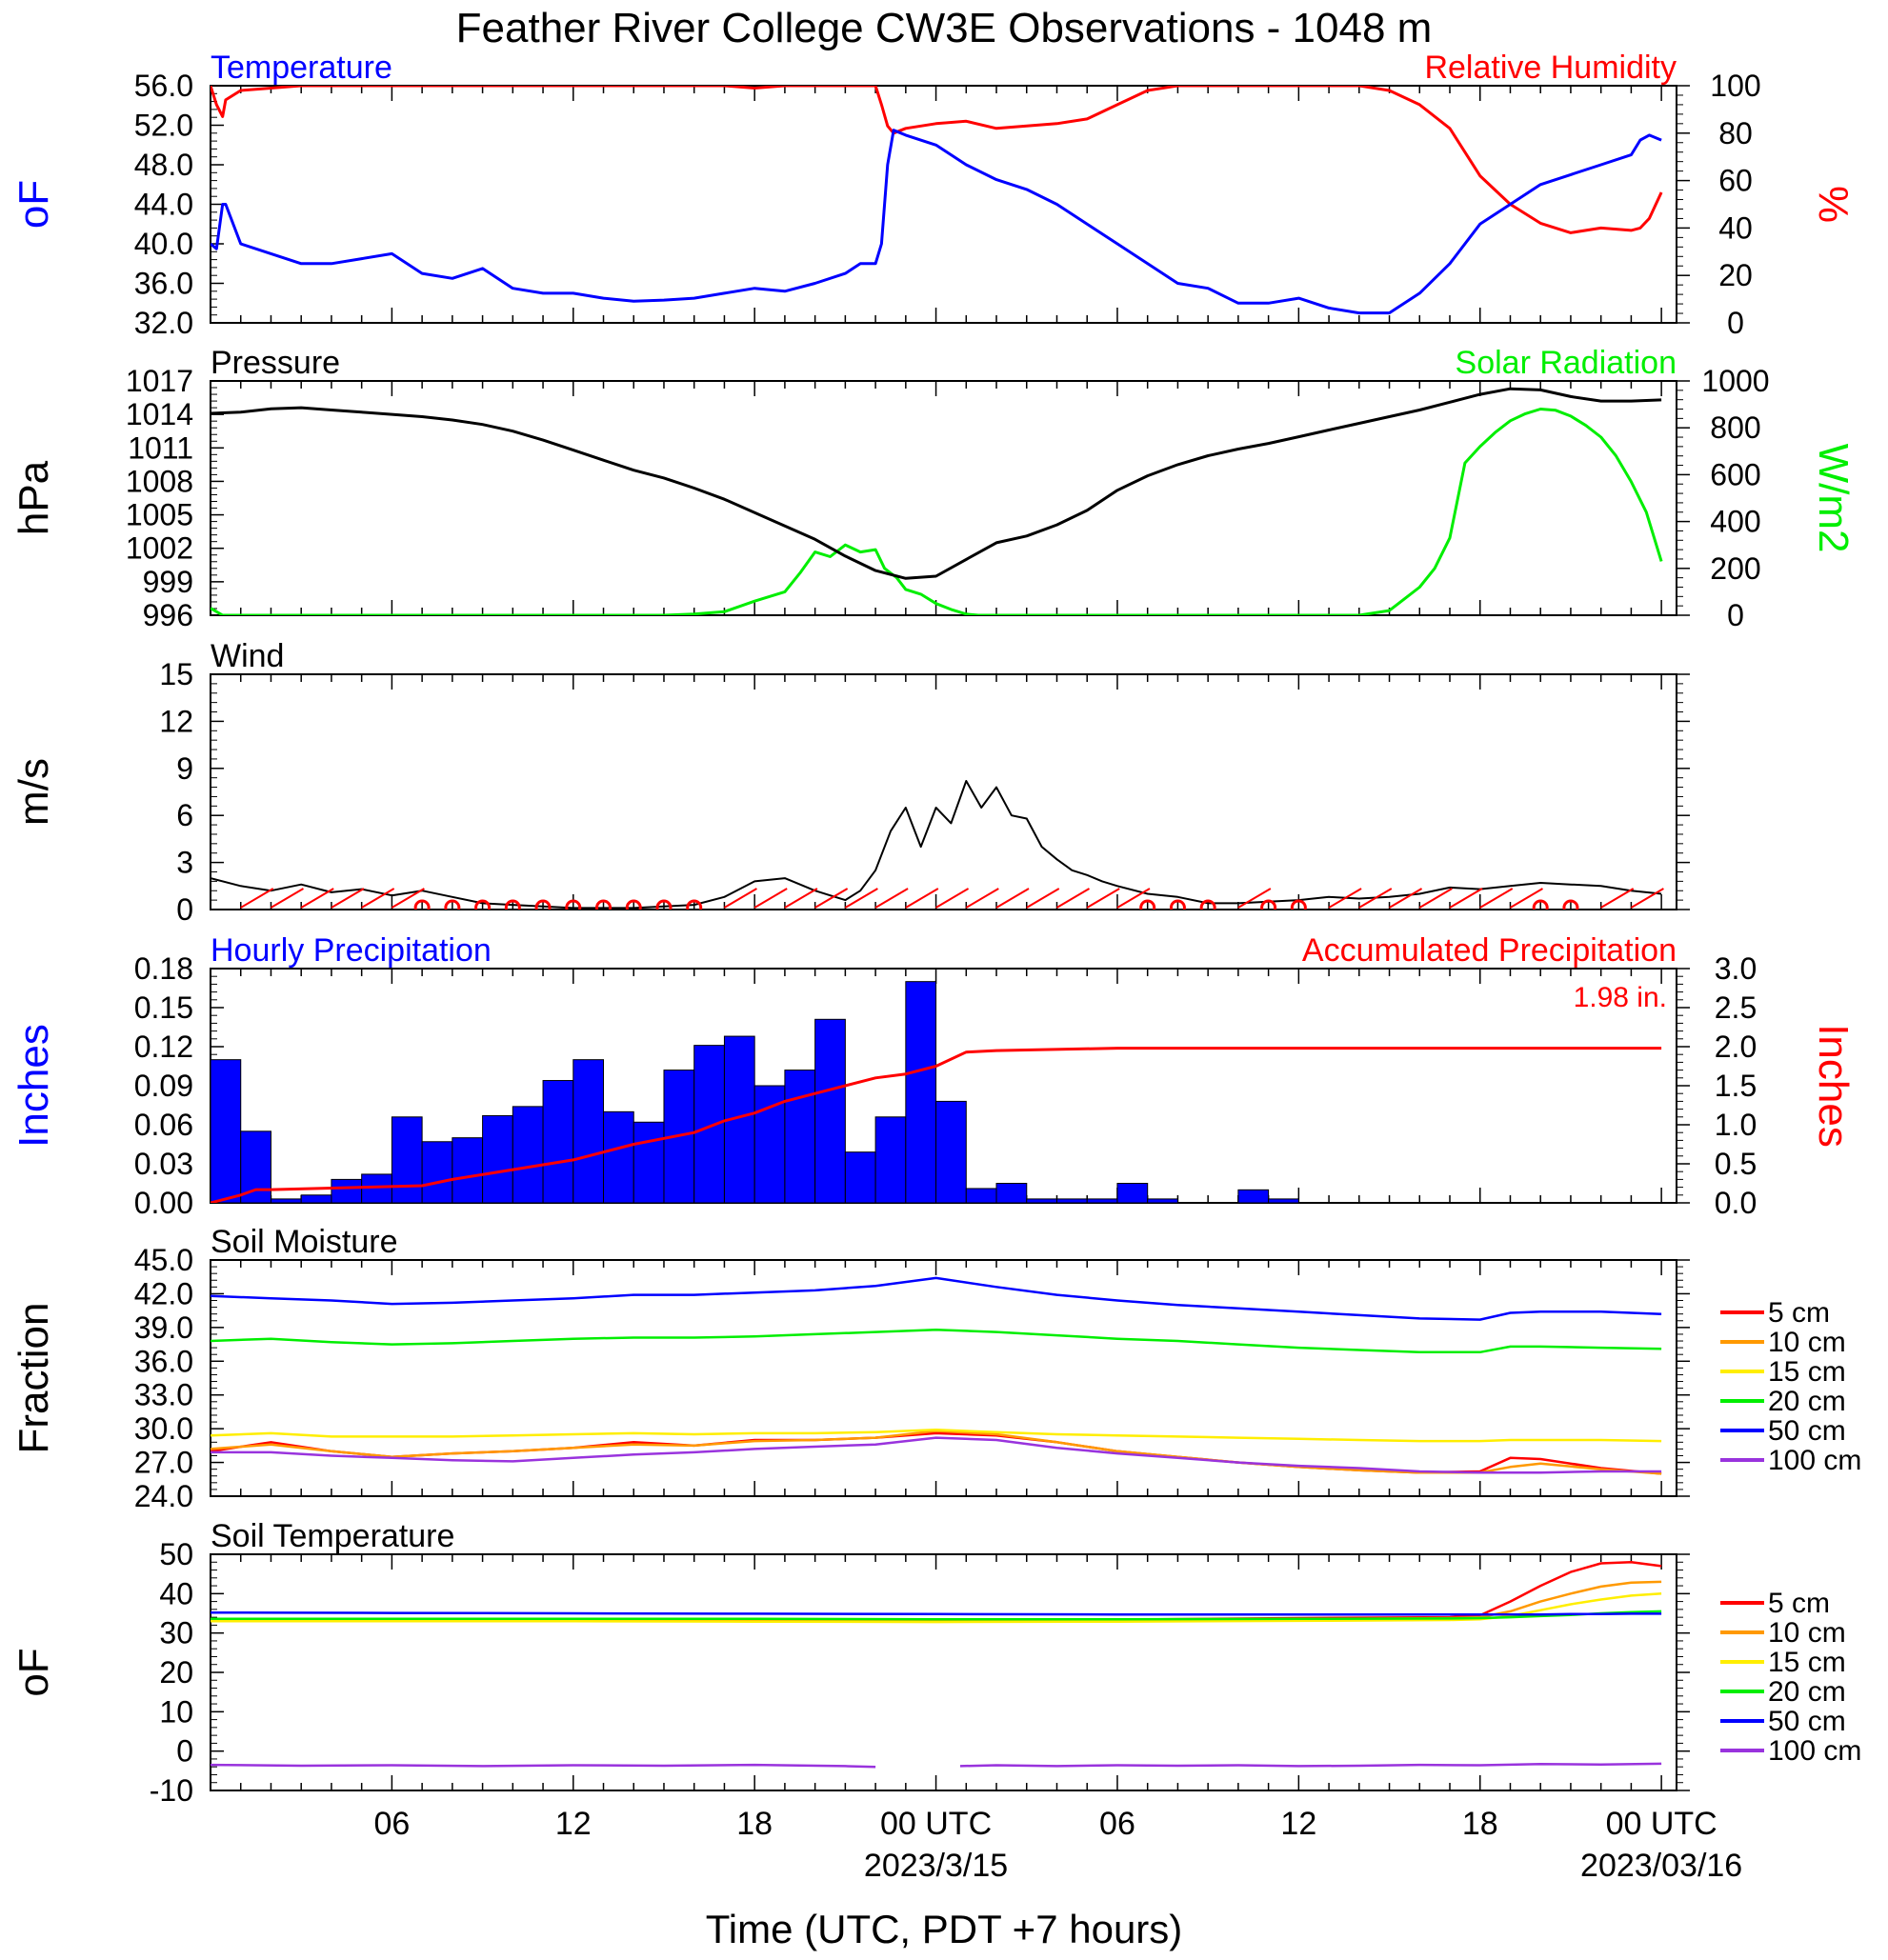 This screenshot has width=1888, height=1960. Describe the element at coordinates (332, 1536) in the screenshot. I see `panel-title-left: Soil Temperature` at that location.